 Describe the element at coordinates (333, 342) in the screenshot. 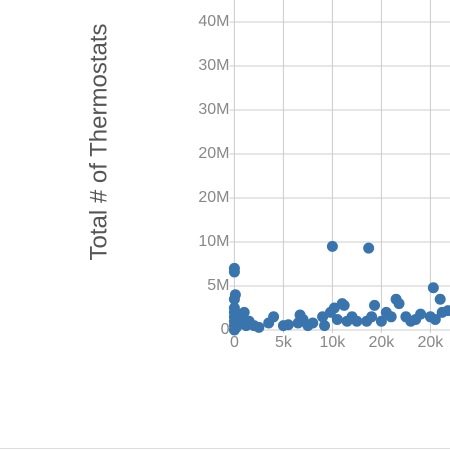

I see `x-tick-label: 10k` at that location.